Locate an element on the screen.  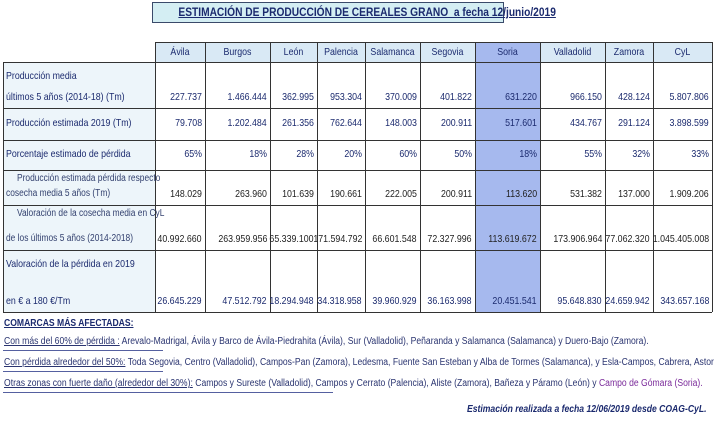
cell-value: 113.619.672 is located at coordinates (512, 239).